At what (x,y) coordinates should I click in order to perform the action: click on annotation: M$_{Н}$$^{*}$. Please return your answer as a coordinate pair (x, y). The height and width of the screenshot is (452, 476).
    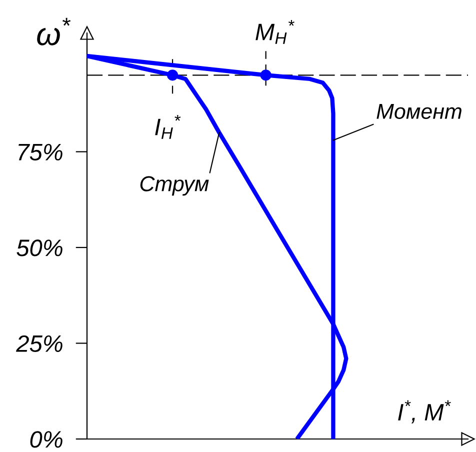
    Looking at the image, I should click on (275, 32).